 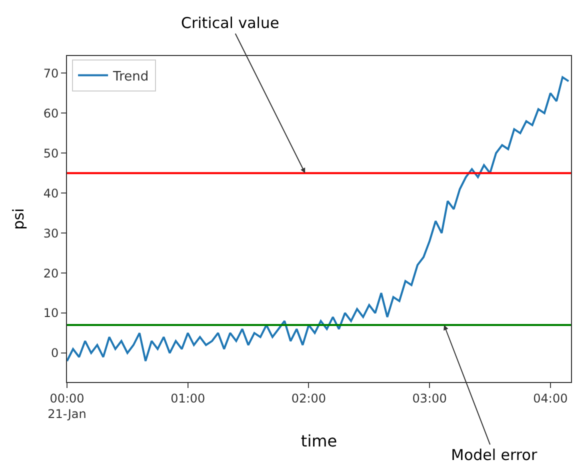 I want to click on x-tick-label: 00:00 21-Jan, so click(x=67, y=406).